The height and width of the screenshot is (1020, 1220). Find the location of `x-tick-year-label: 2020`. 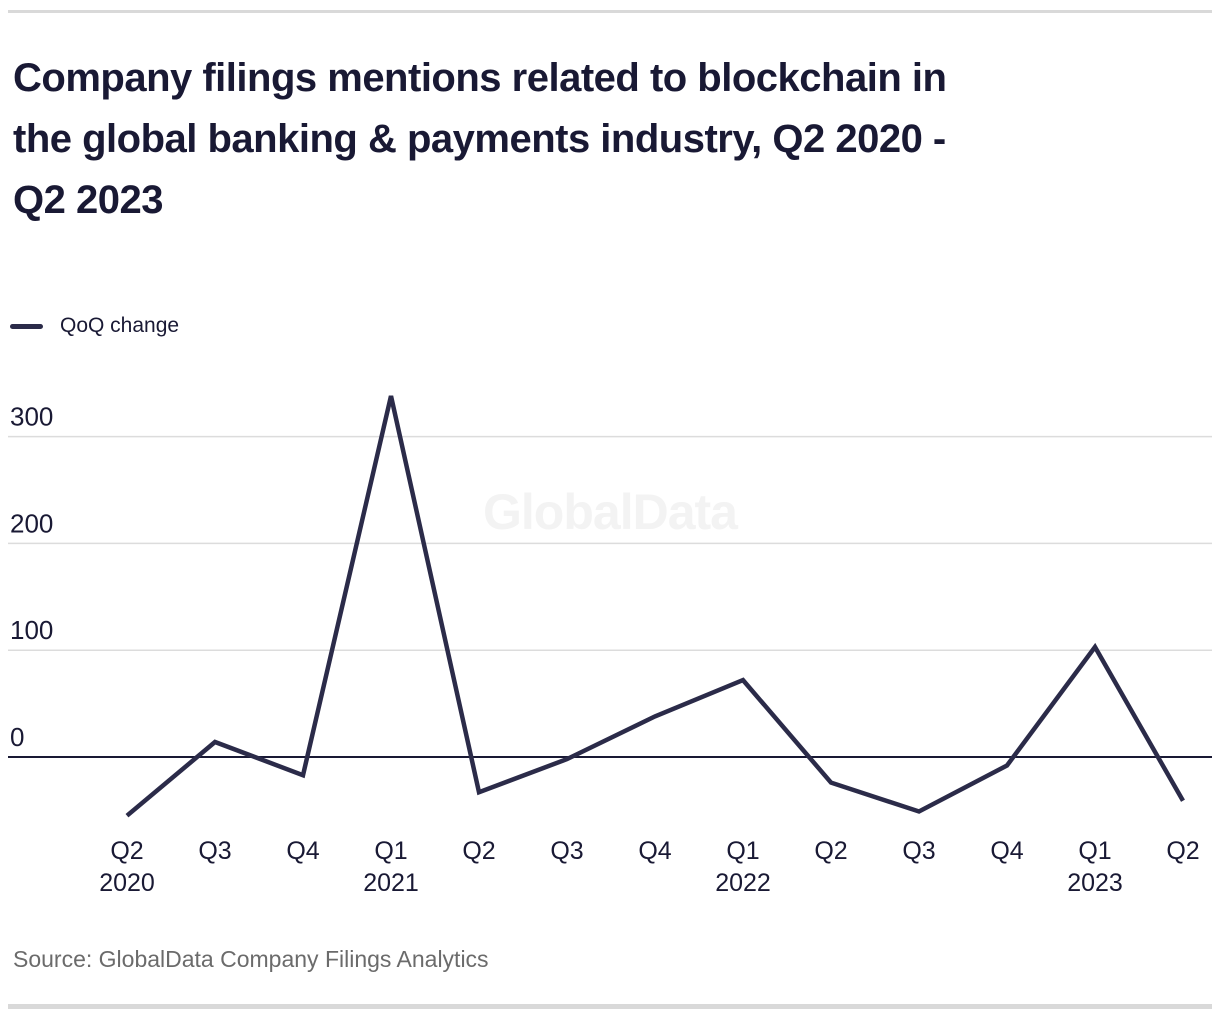

x-tick-year-label: 2020 is located at coordinates (127, 883).